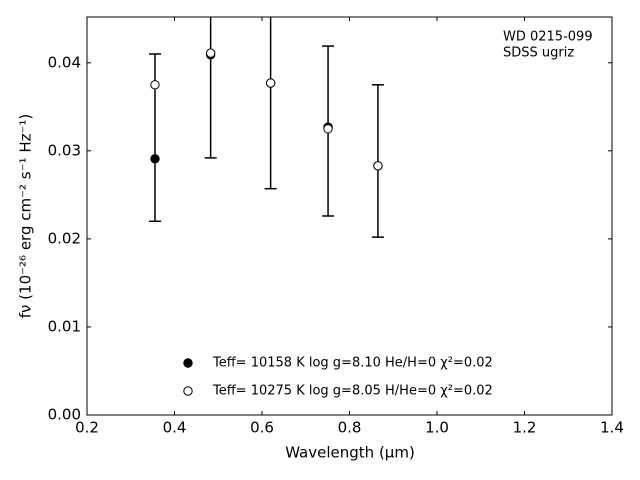  What do you see at coordinates (64, 150) in the screenshot?
I see `y-tick-label: 0.03` at bounding box center [64, 150].